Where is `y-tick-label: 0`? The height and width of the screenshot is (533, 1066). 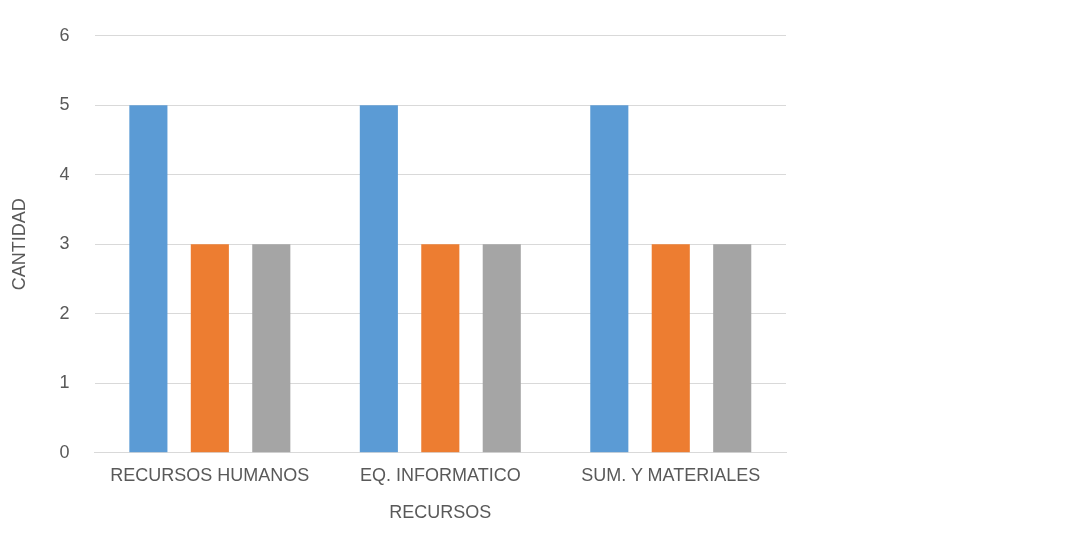 y-tick-label: 0 is located at coordinates (64, 451).